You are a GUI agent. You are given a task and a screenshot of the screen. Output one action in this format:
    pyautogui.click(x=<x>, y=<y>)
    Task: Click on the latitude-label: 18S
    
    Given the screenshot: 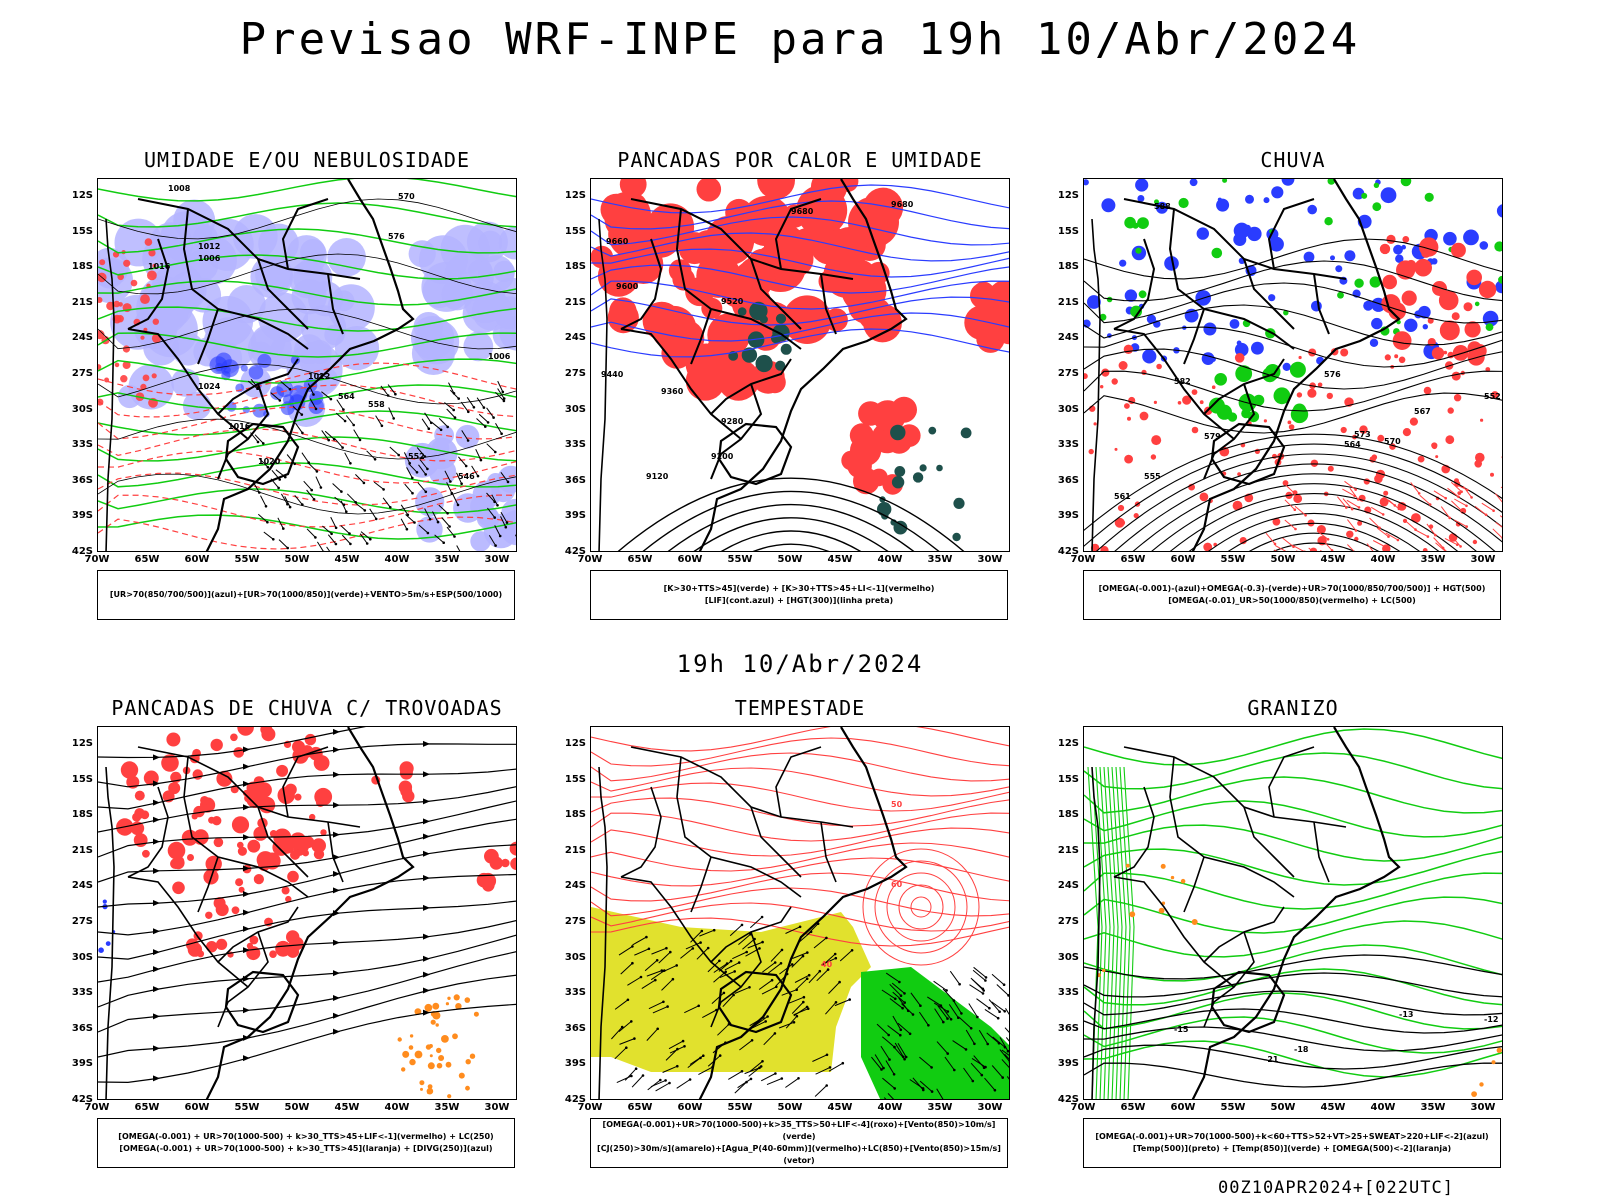 What is the action you would take?
    pyautogui.click(x=575, y=815)
    